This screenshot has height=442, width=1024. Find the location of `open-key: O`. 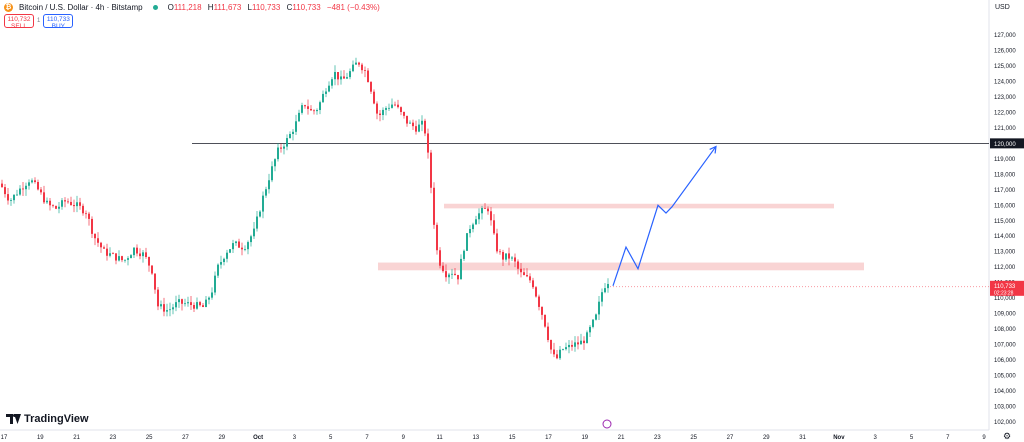

open-key: O is located at coordinates (170, 7).